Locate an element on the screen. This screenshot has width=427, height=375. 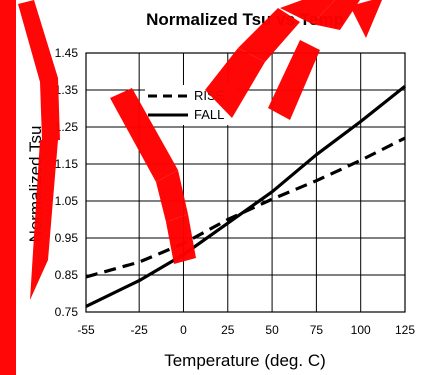
x-axis-label: Temperature (deg. C) is located at coordinates (245, 360).